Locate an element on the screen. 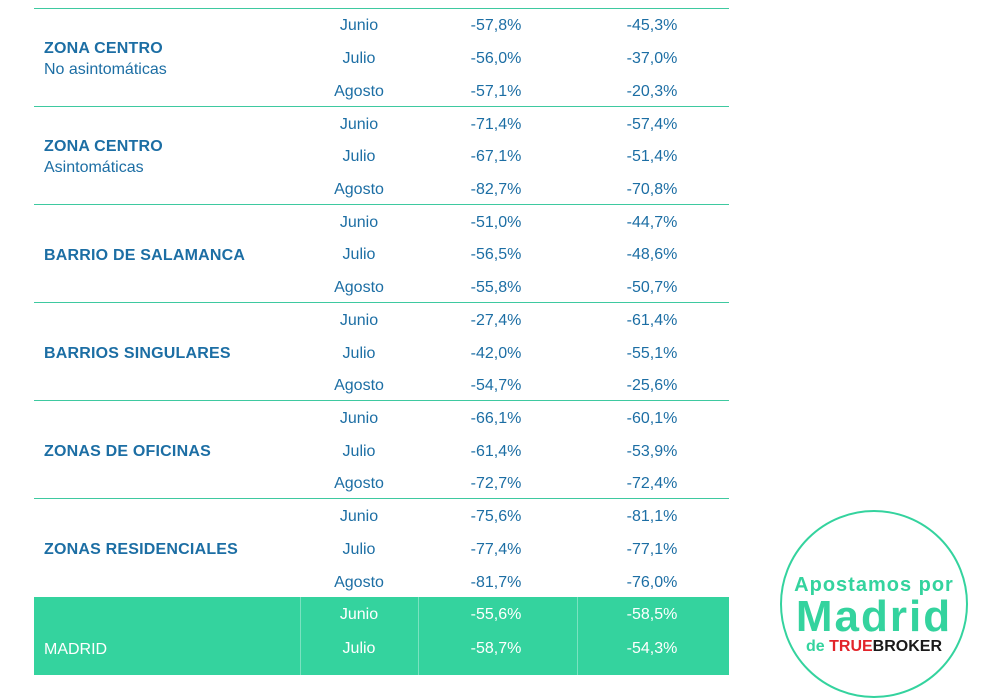 This screenshot has height=698, width=992. value-cell-2: -76,0% is located at coordinates (652, 582).